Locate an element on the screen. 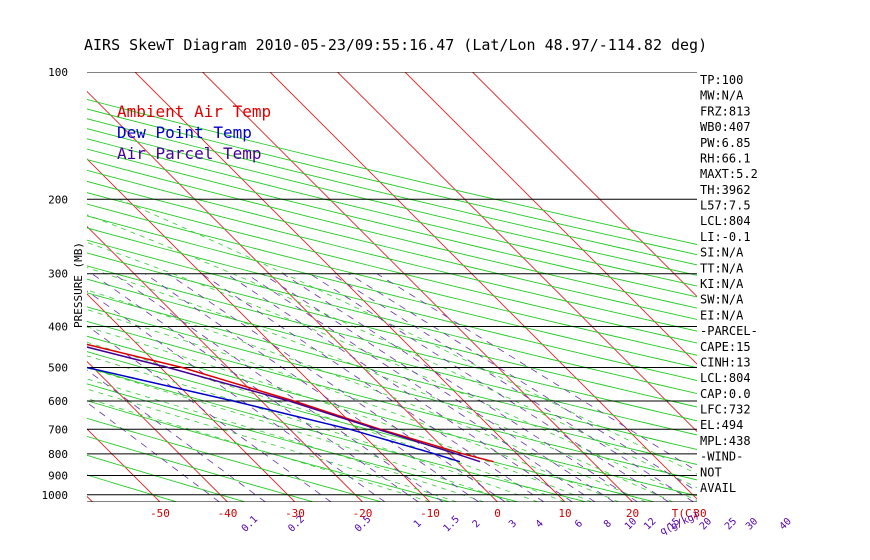 The height and width of the screenshot is (560, 870). series-line-ambient-air-temp is located at coordinates (290, 403).